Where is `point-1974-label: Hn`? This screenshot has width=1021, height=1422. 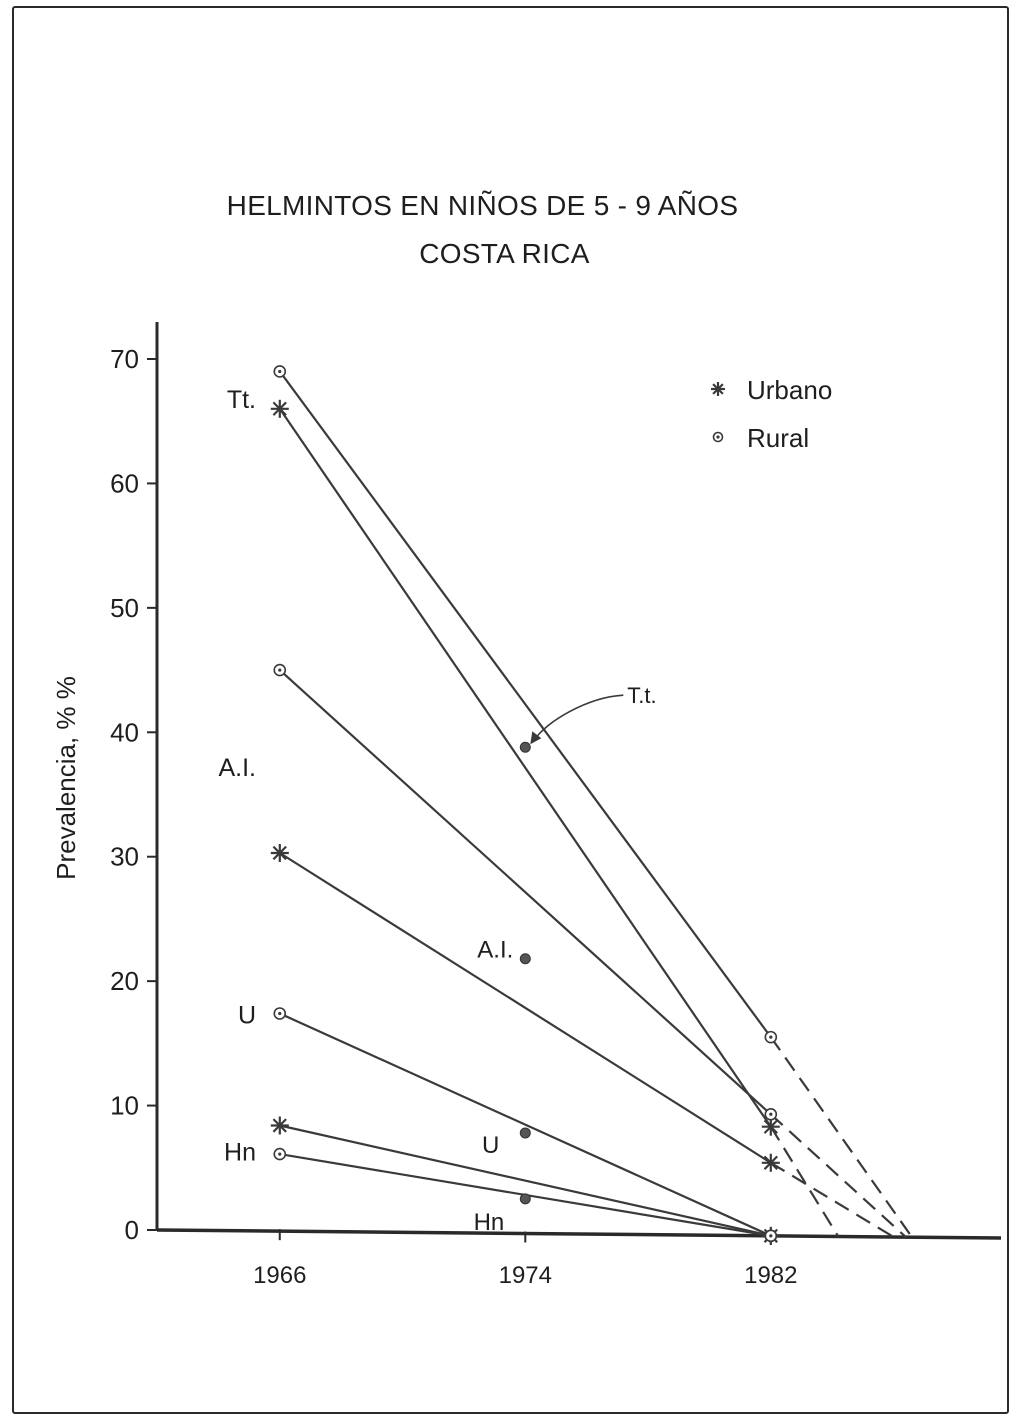
point-1974-label: Hn is located at coordinates (489, 1222).